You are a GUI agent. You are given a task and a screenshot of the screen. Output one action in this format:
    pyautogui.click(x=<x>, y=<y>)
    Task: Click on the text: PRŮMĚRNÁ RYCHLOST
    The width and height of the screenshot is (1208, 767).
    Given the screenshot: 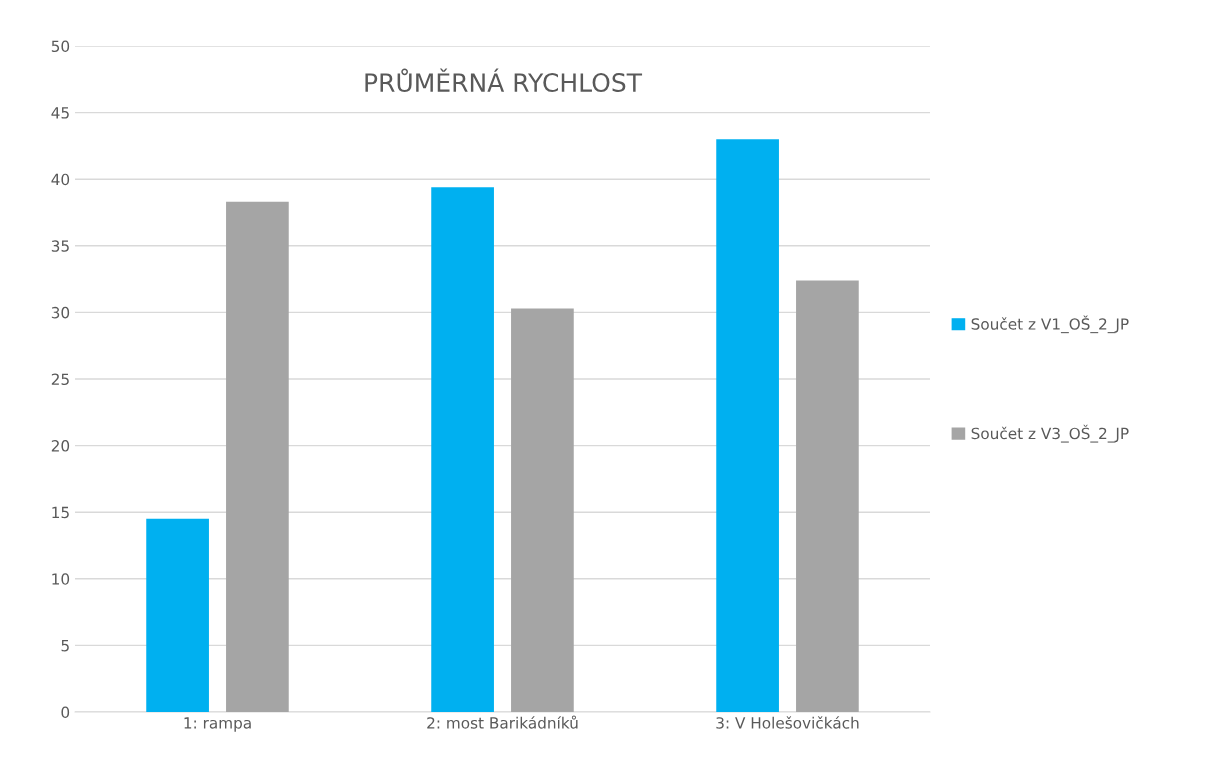 What is the action you would take?
    pyautogui.click(x=504, y=80)
    